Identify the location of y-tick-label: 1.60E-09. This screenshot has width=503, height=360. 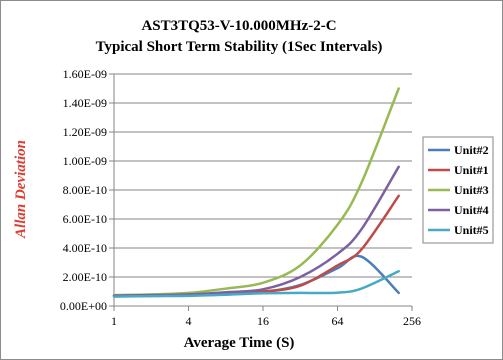
(85, 74).